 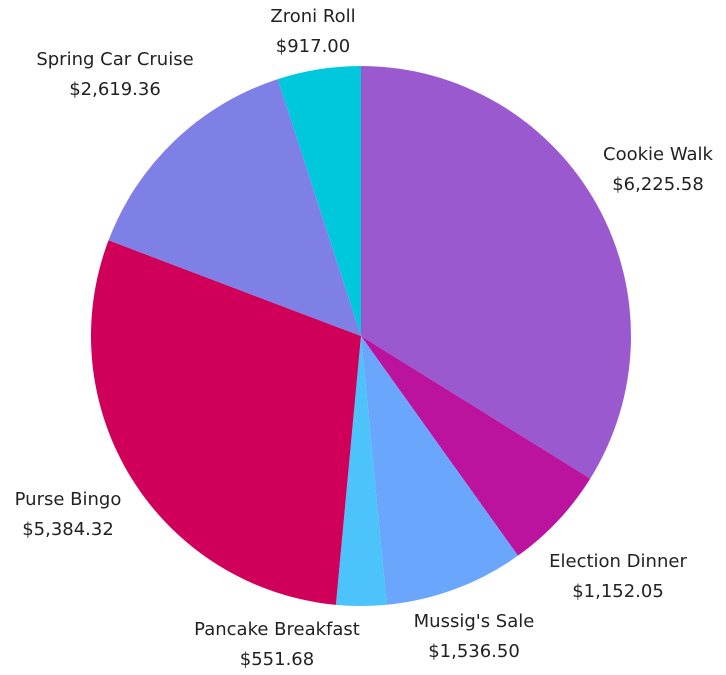 I want to click on slice-value: $1,536.50, so click(x=474, y=651).